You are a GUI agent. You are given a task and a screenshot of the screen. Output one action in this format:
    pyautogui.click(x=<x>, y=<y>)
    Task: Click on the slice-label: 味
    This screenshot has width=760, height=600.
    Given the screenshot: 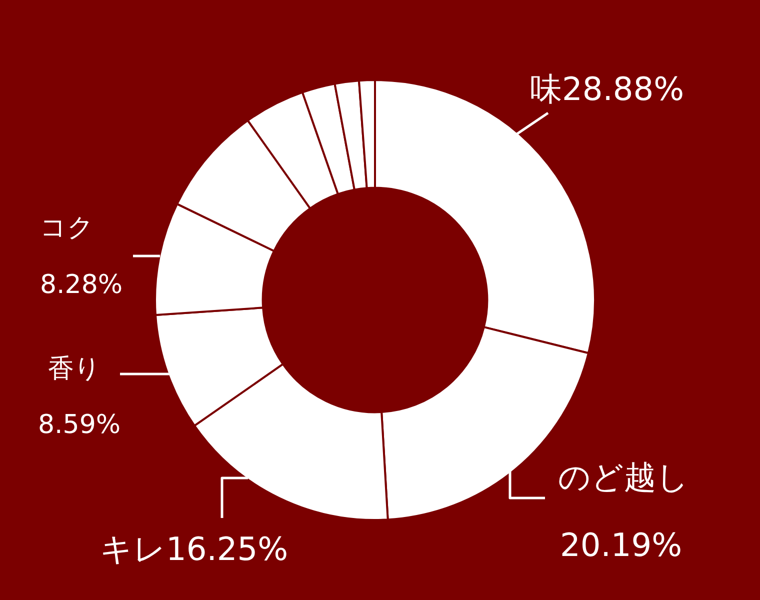 What is the action you would take?
    pyautogui.click(x=546, y=89)
    